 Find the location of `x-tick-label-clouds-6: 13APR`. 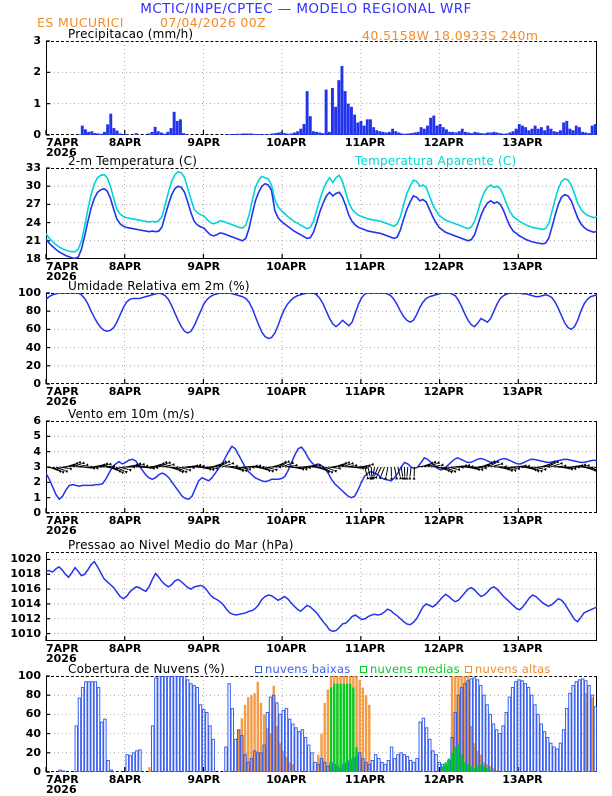

x-tick-label-clouds-6: 13APR is located at coordinates (522, 779).